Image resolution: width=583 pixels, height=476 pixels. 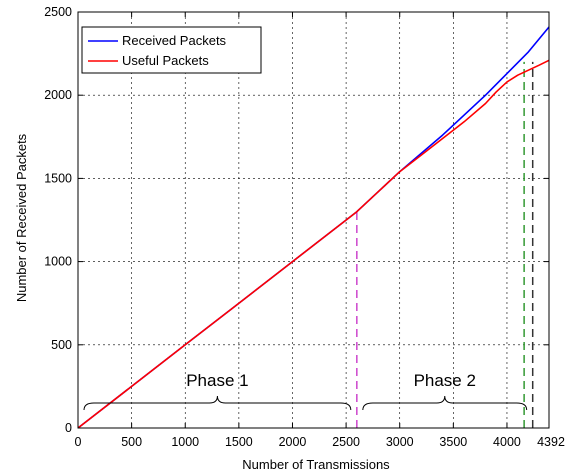 I want to click on x-tick-label: 1500, so click(x=239, y=442).